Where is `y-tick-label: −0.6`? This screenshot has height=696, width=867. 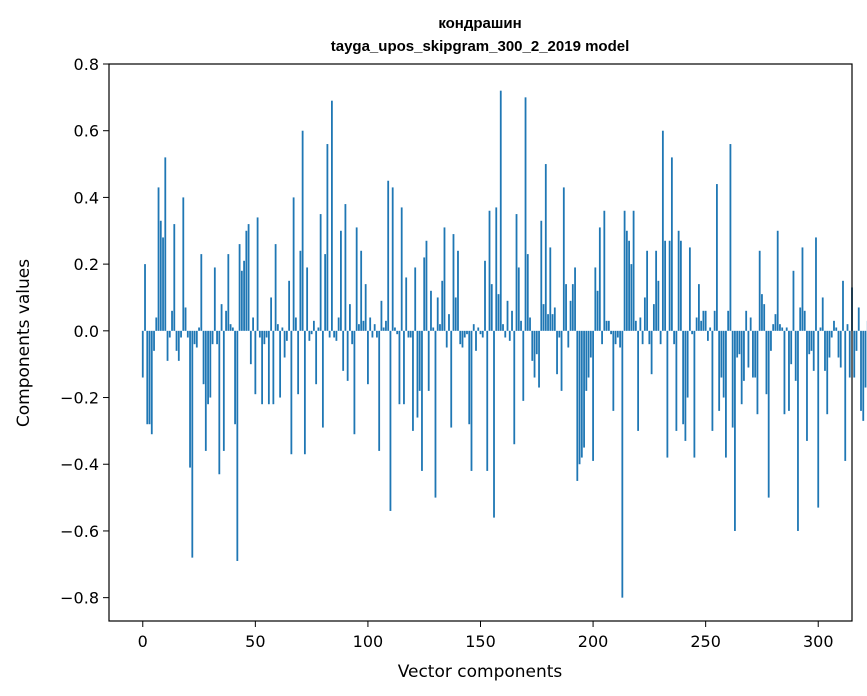 y-tick-label: −0.6 is located at coordinates (79, 531).